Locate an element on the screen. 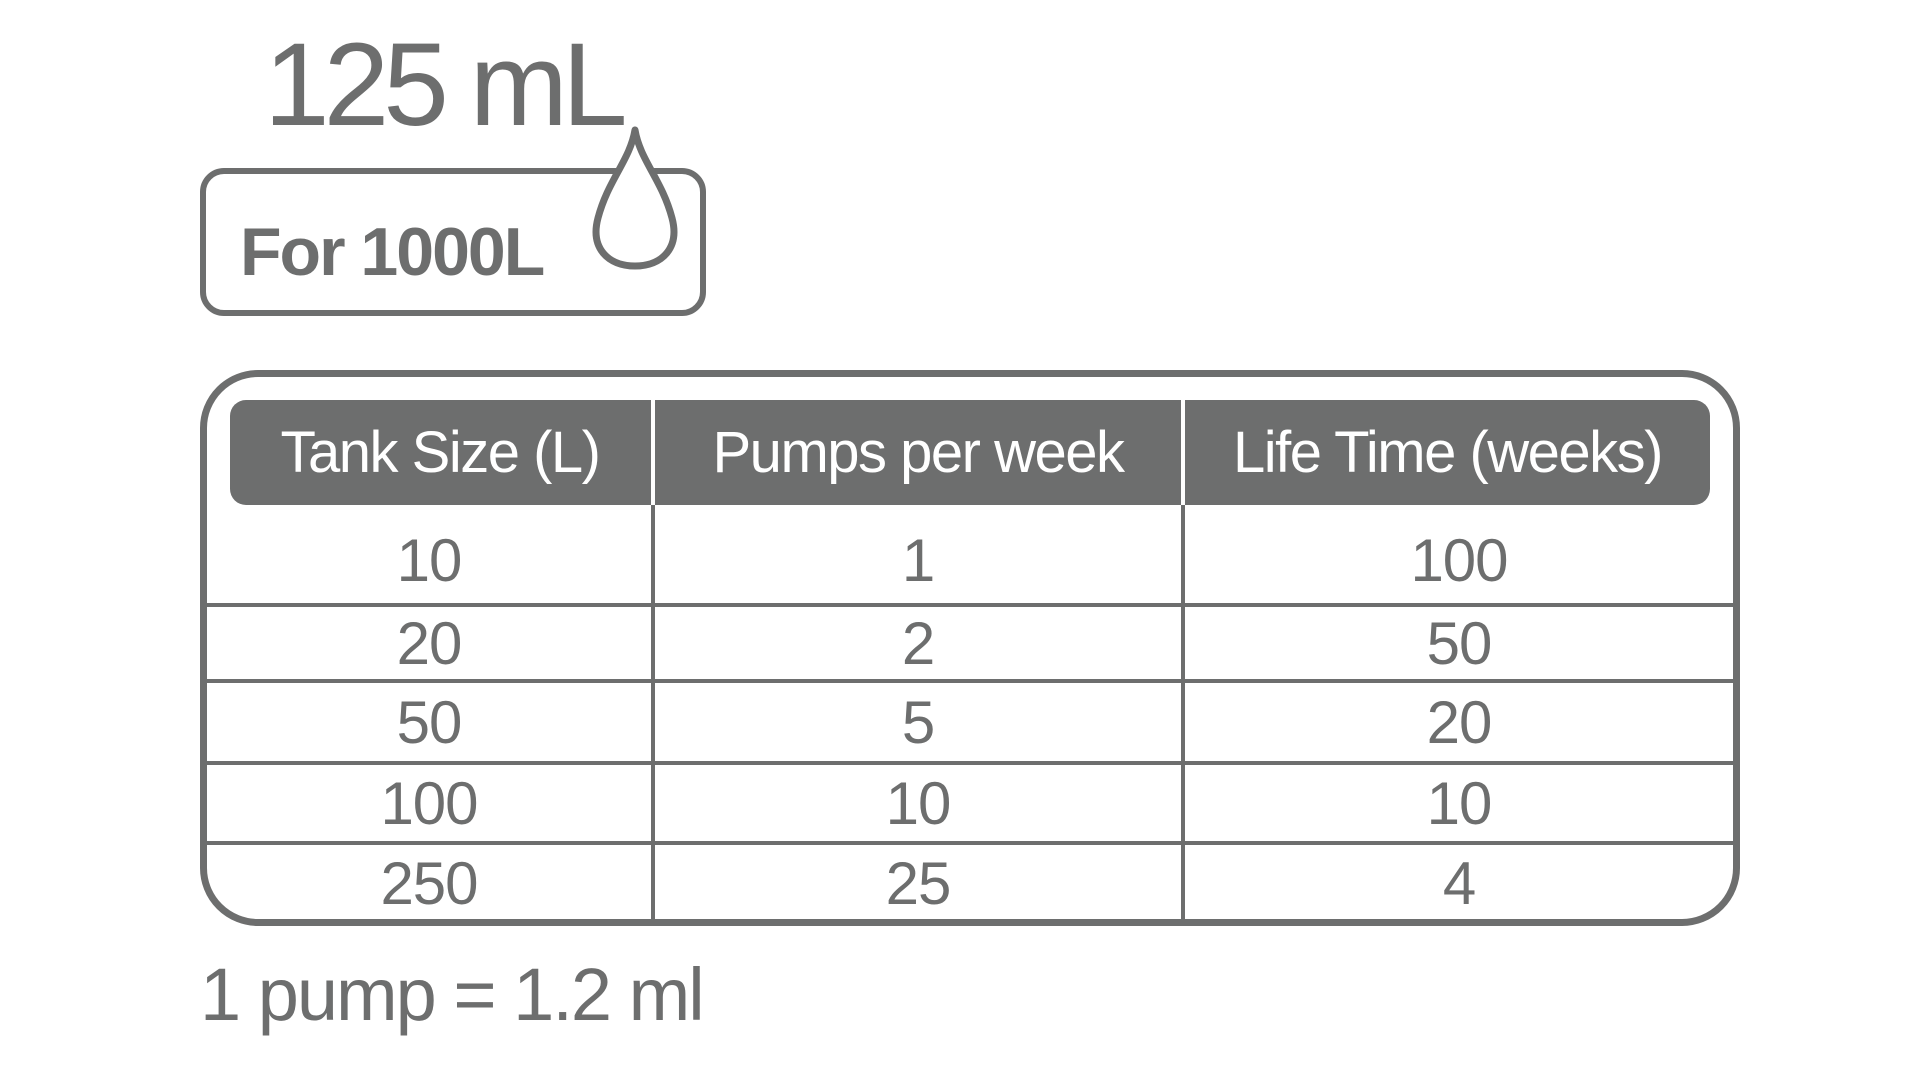  table-row: 250 25 4 is located at coordinates (970, 882).